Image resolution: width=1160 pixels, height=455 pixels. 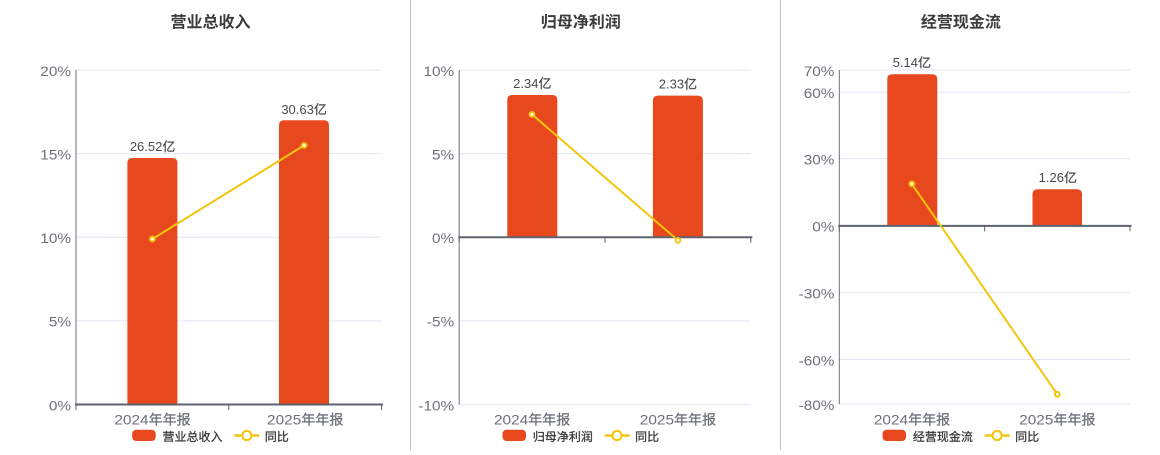 I want to click on svg-text: 70%, so click(x=819, y=71).